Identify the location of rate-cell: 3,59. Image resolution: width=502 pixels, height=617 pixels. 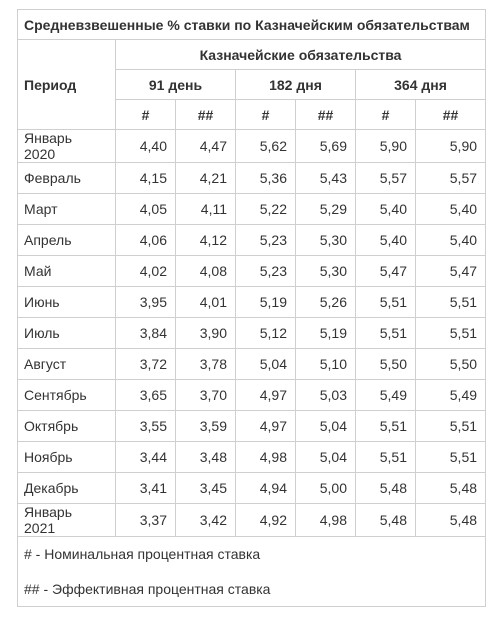
(205, 426).